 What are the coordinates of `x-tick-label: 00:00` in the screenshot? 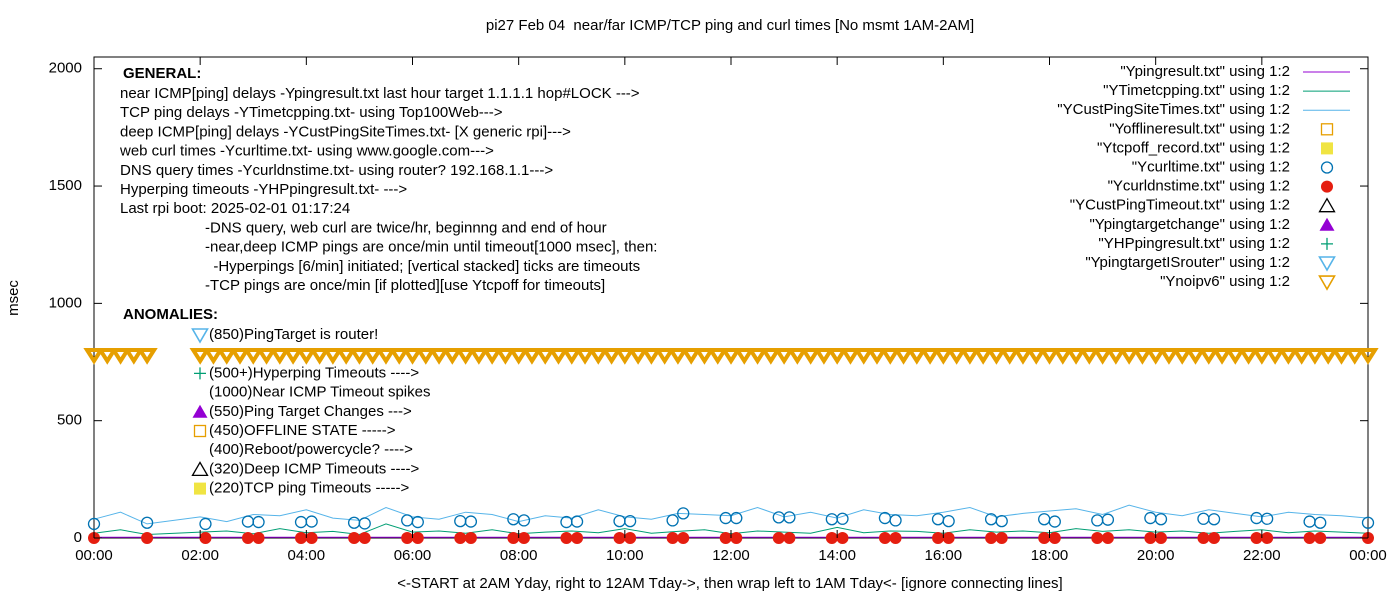 It's located at (1368, 555).